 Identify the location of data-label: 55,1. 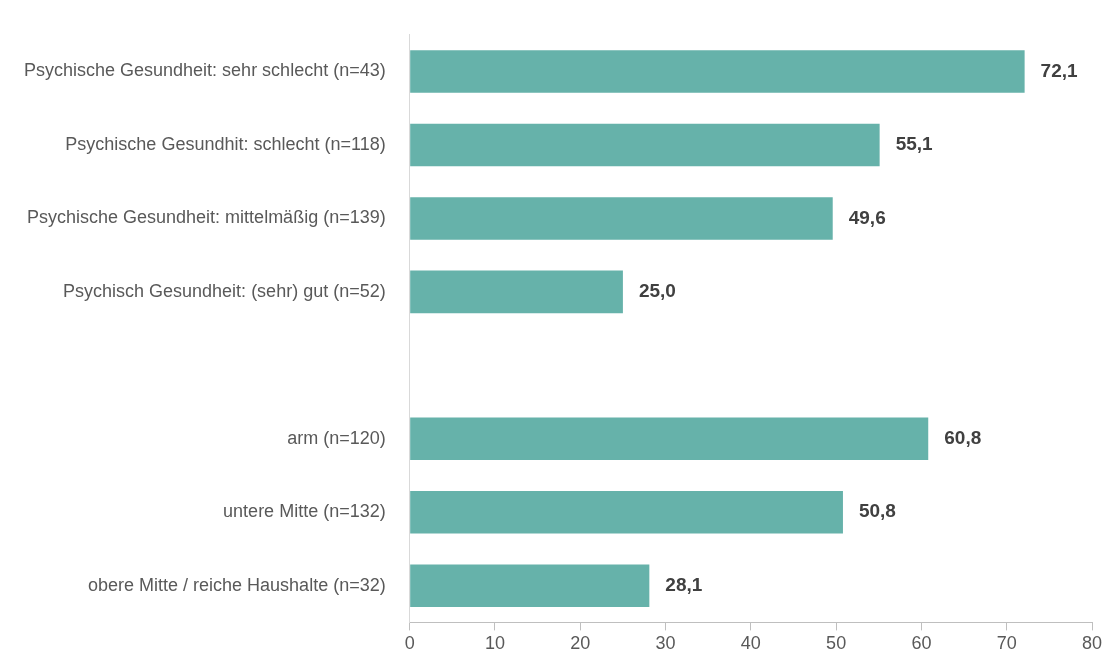
(914, 144).